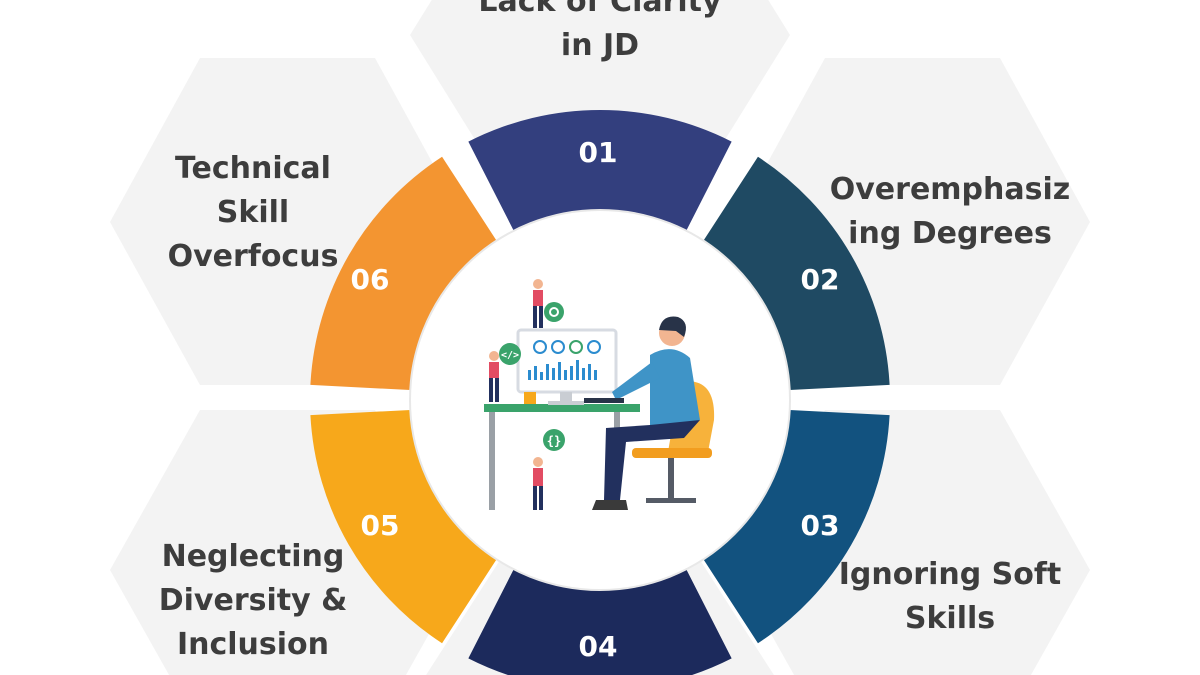  Describe the element at coordinates (253, 212) in the screenshot. I see `item-label-06: Technical Skill Overfocus` at that location.